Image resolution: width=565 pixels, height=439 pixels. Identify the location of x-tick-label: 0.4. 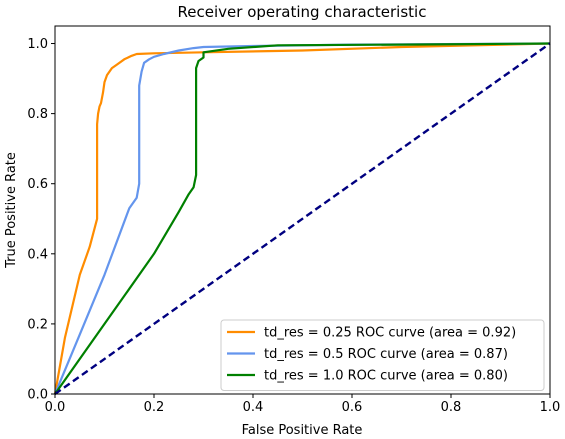
(253, 407).